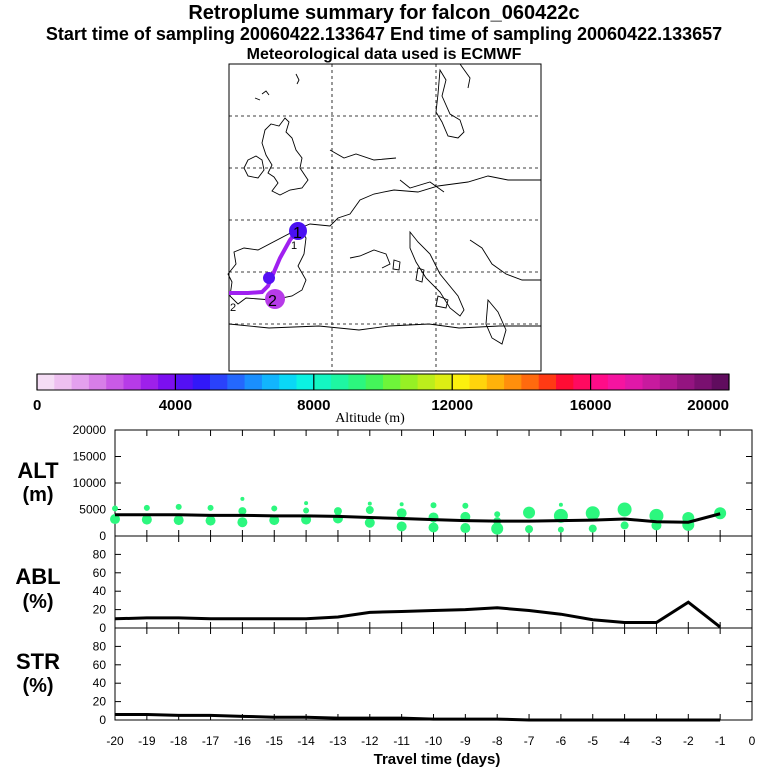 The image size is (768, 768). Describe the element at coordinates (38, 661) in the screenshot. I see `str-label: STR` at that location.